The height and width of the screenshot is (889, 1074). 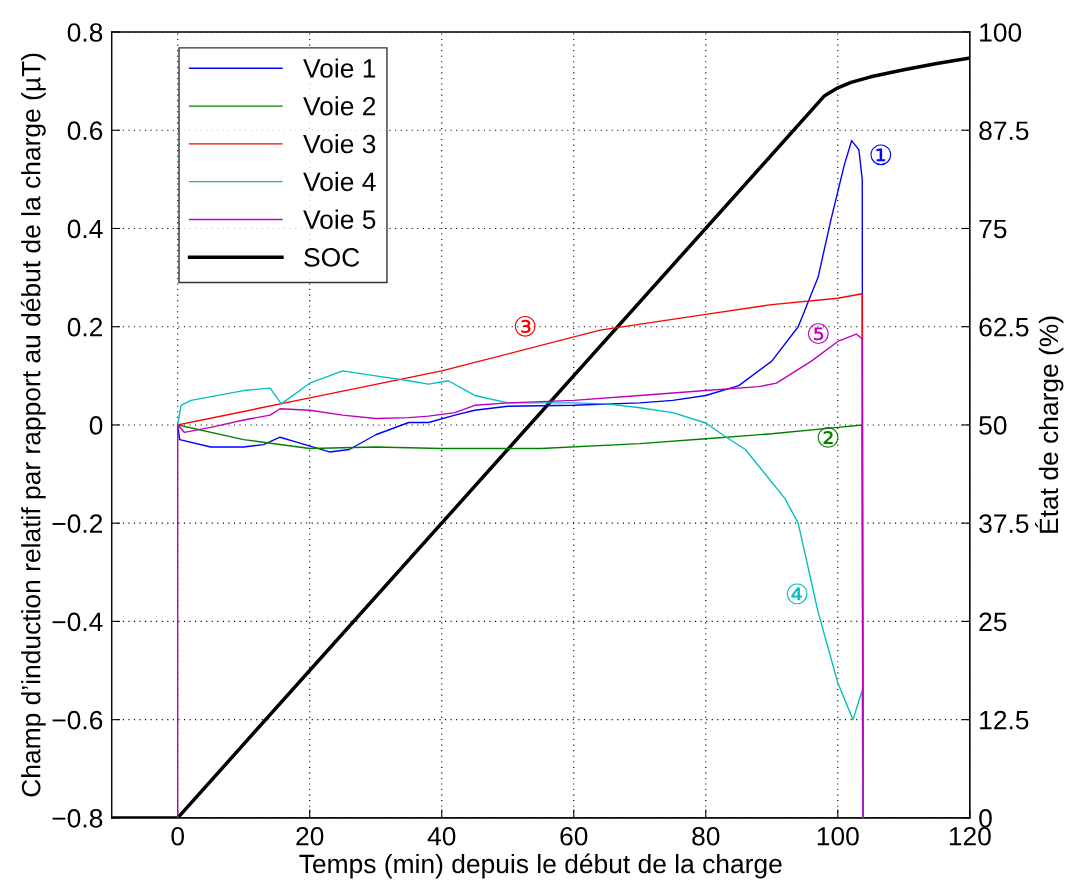 I want to click on x-tick-label: 40, so click(x=441, y=836).